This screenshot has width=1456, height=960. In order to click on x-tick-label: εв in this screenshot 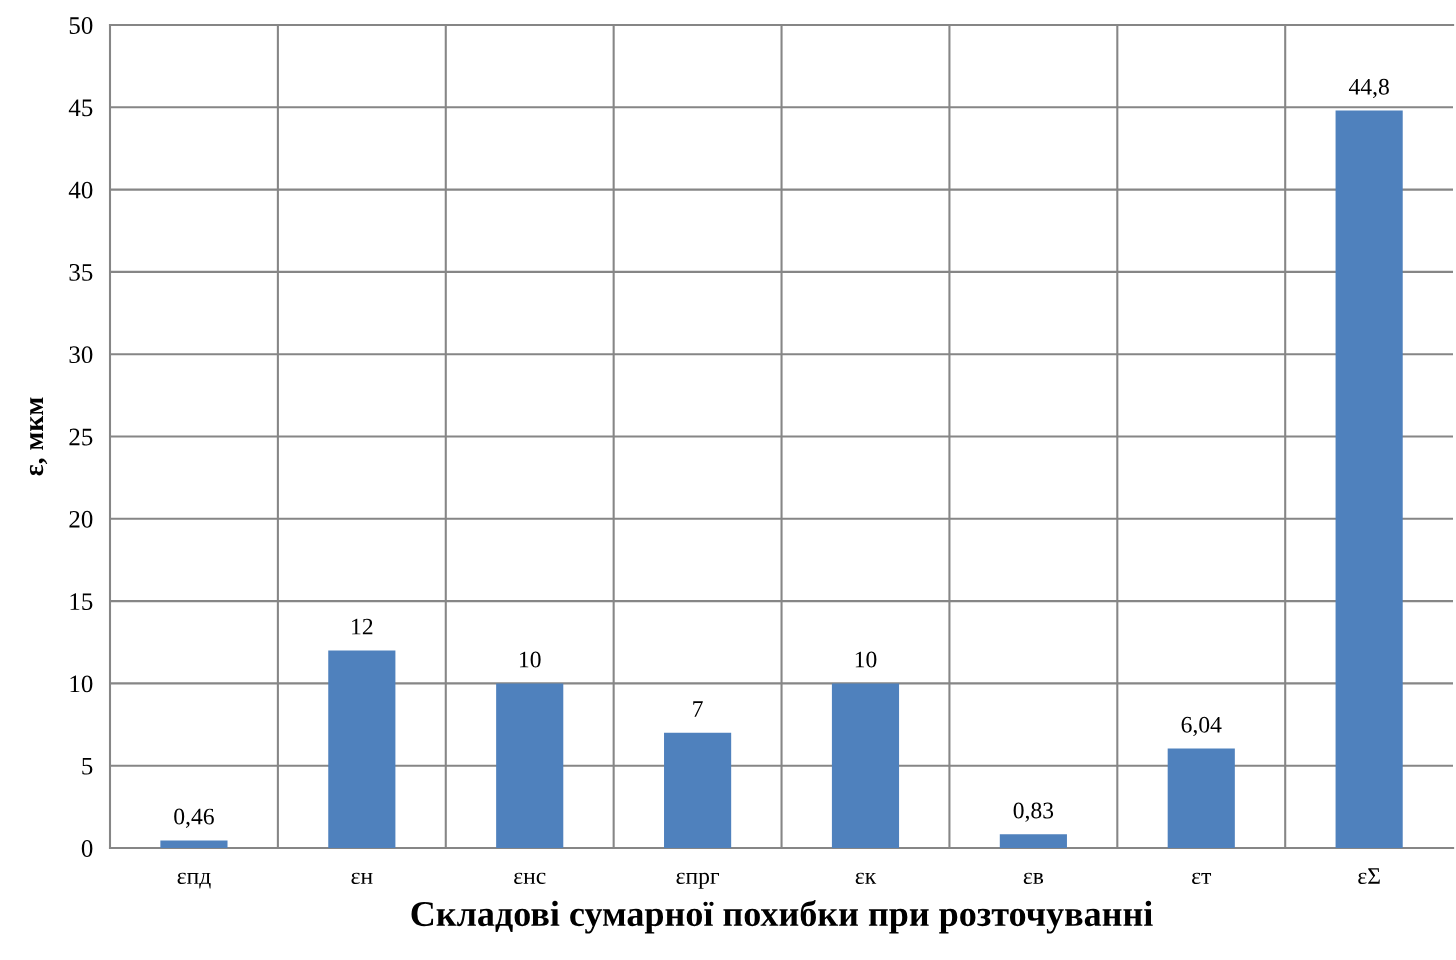, I will do `click(1033, 878)`.